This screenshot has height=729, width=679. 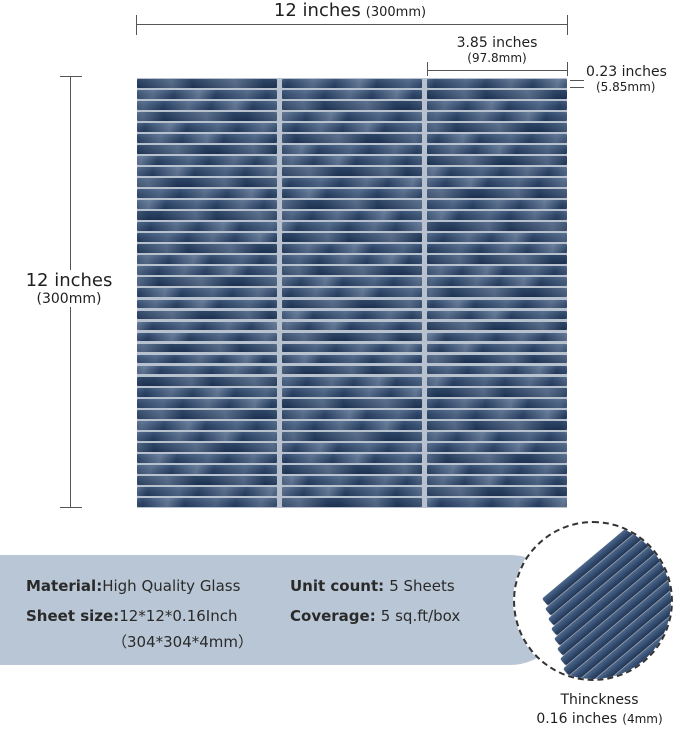 What do you see at coordinates (497, 43) in the screenshot?
I see `strip-length-inches-label: 3.85 inches` at bounding box center [497, 43].